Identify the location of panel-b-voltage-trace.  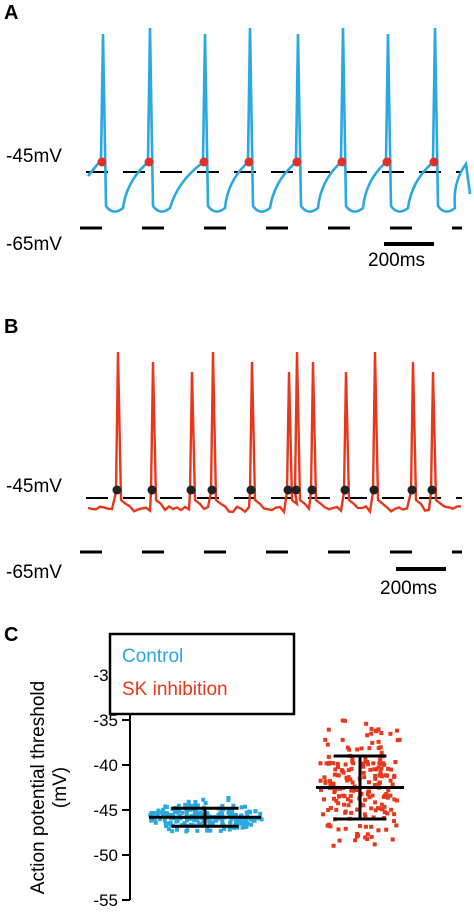
(274, 433).